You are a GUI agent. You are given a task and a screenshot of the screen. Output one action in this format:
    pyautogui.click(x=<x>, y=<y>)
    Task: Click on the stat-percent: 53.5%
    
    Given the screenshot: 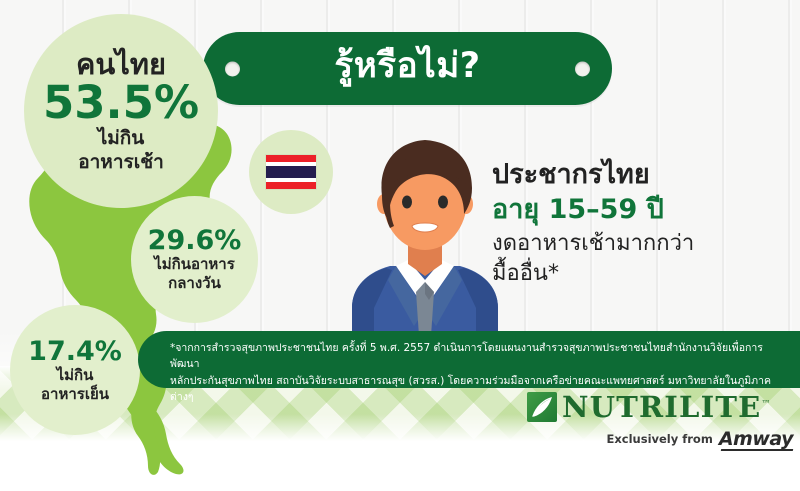 What is the action you would take?
    pyautogui.click(x=121, y=102)
    